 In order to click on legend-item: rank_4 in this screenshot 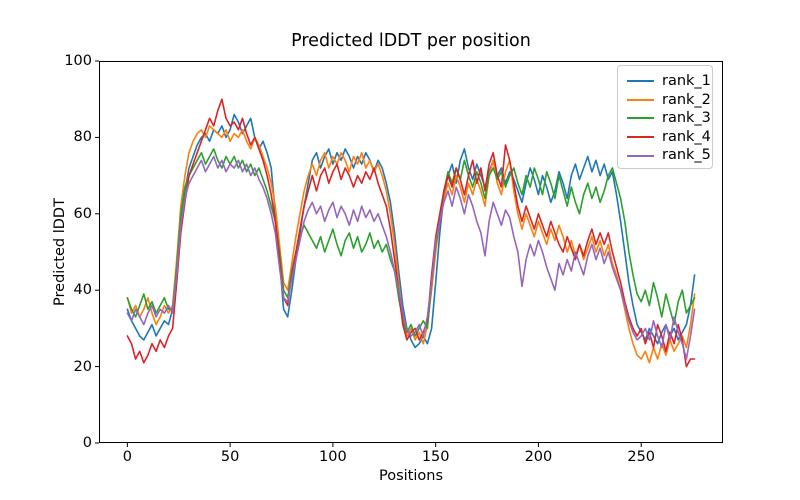, I will do `click(665, 137)`.